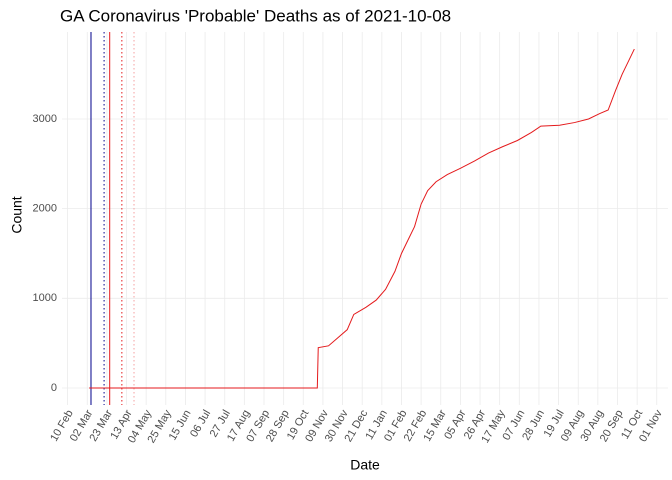 This screenshot has height=480, width=672. I want to click on y-axis-label: Count, so click(17, 214).